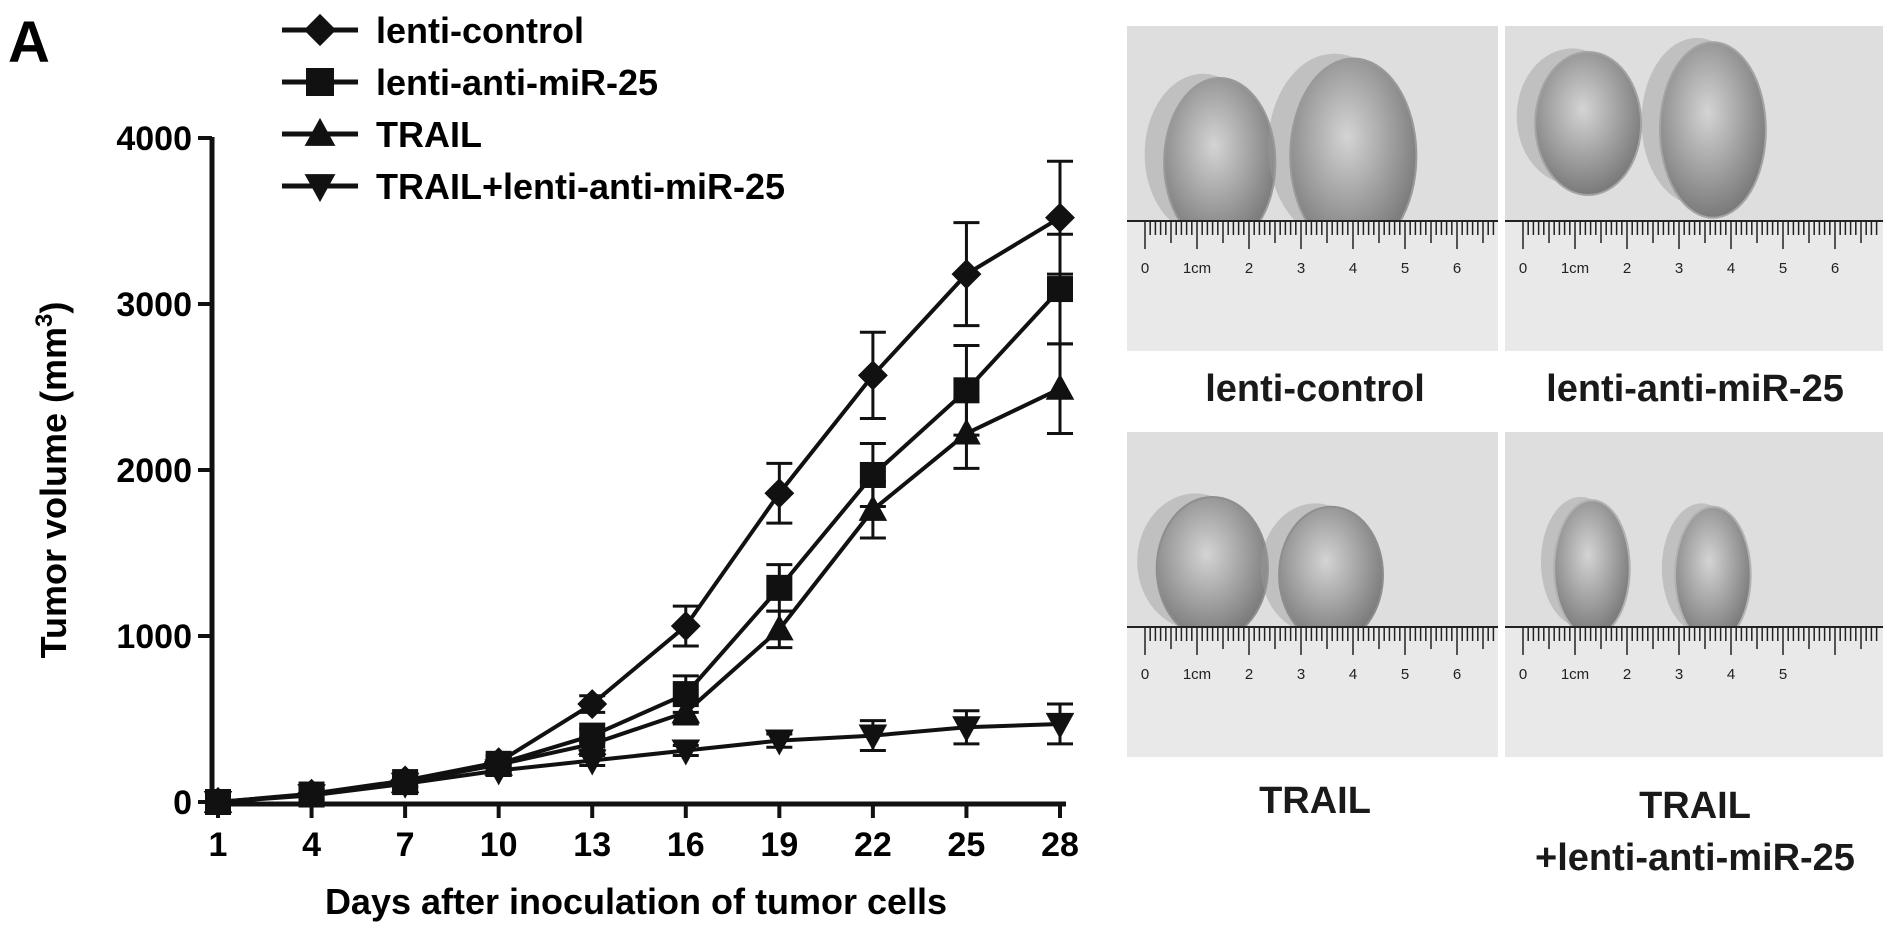 The width and height of the screenshot is (1890, 936). What do you see at coordinates (644, 834) in the screenshot?
I see `x-ticks: 1 4 7 10 13 16 19 22 25 28` at bounding box center [644, 834].